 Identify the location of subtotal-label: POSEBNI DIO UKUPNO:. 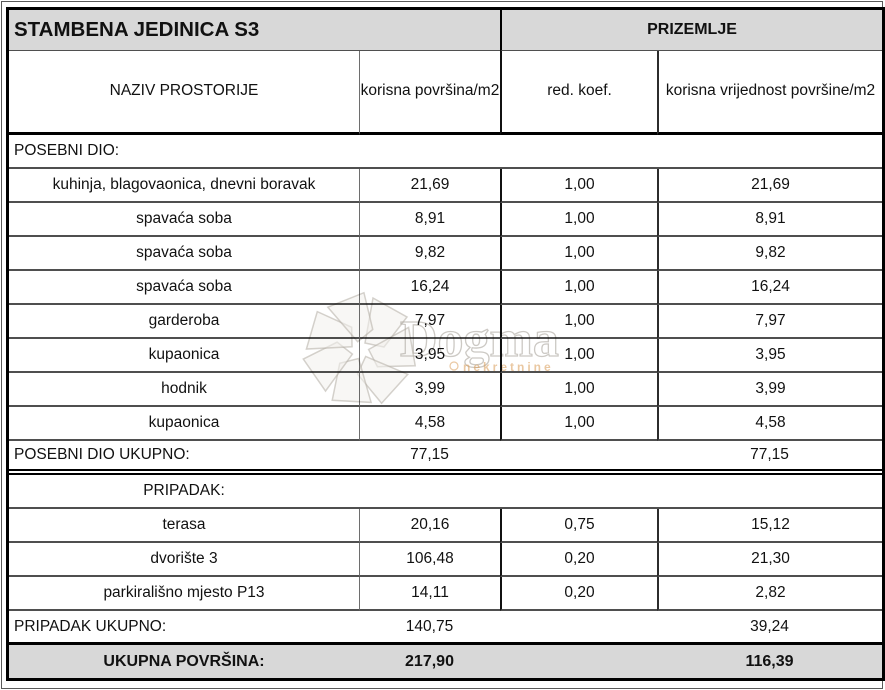
(184, 458).